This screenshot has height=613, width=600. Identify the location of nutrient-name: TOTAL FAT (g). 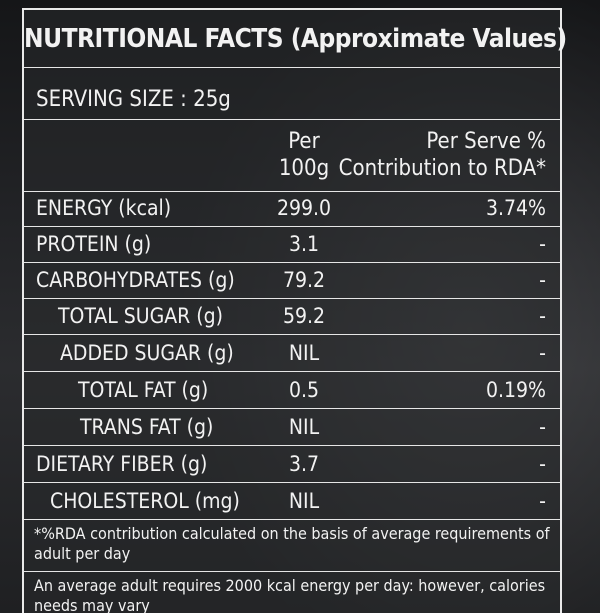
(143, 390).